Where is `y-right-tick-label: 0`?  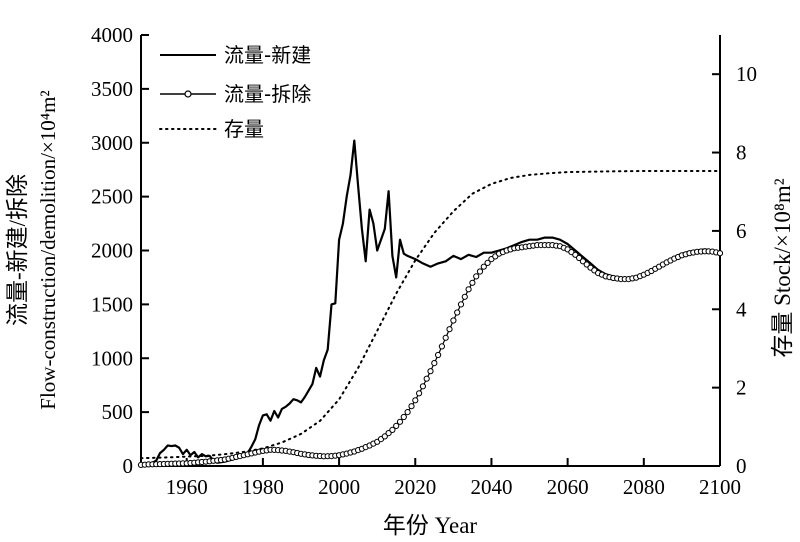 y-right-tick-label: 0 is located at coordinates (741, 466).